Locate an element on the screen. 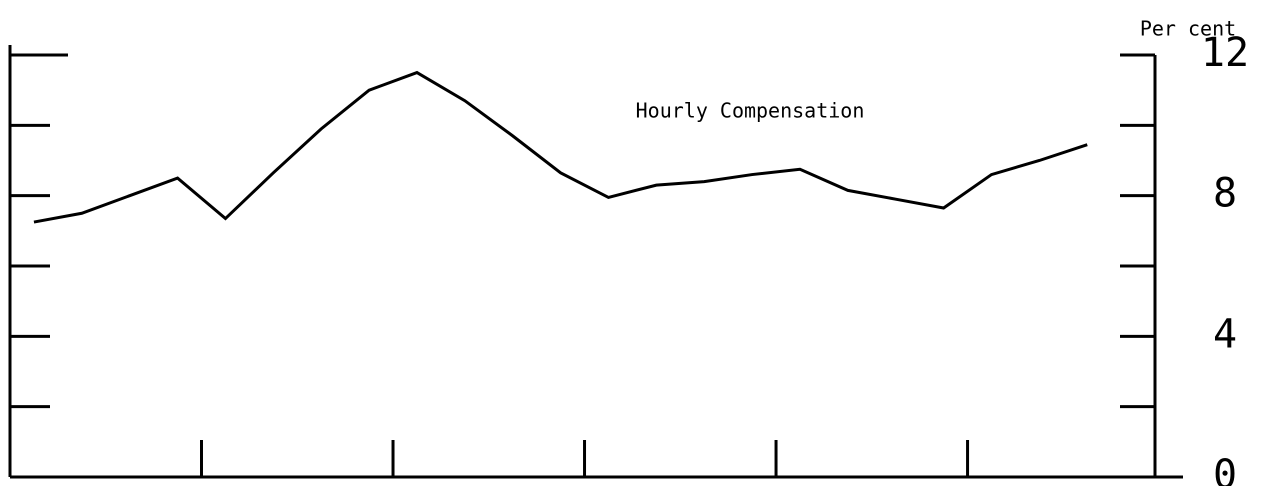  y-tick-label: 0 is located at coordinates (1225, 469).